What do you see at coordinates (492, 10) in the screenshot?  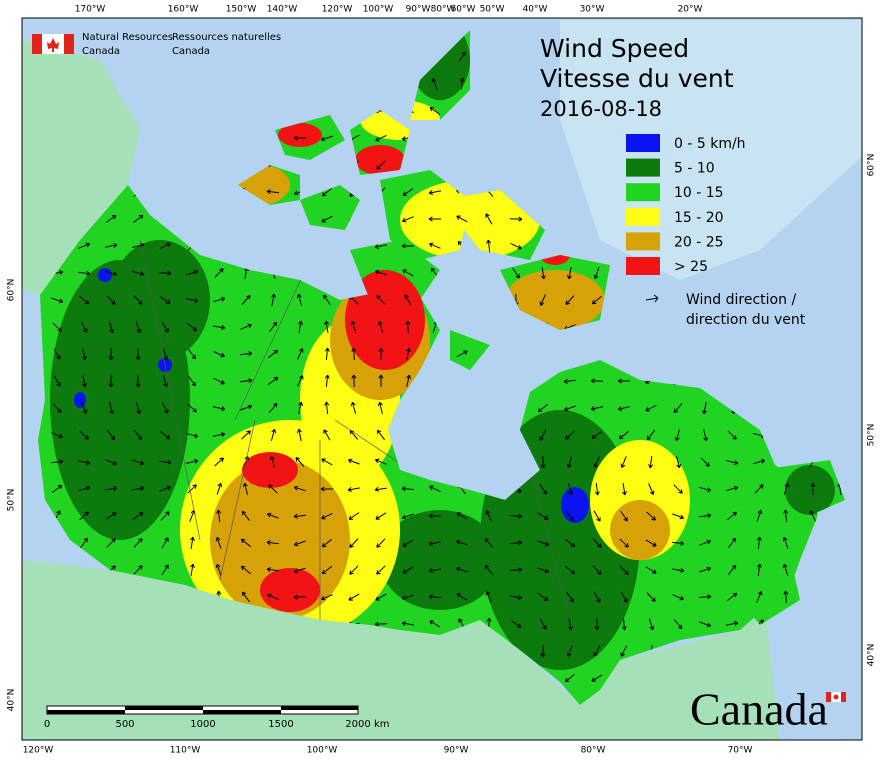 I see `longitude-label: 50°W` at bounding box center [492, 10].